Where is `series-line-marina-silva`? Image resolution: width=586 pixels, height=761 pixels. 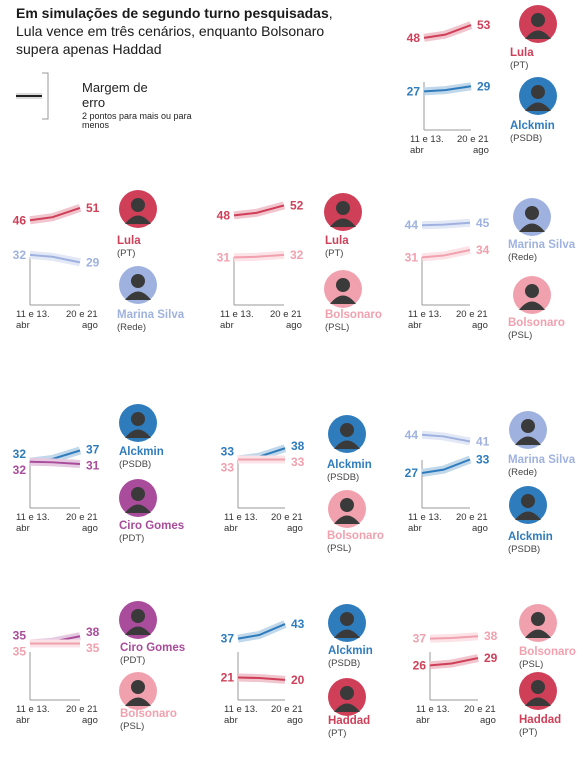
series-line-marina-silva is located at coordinates (446, 224).